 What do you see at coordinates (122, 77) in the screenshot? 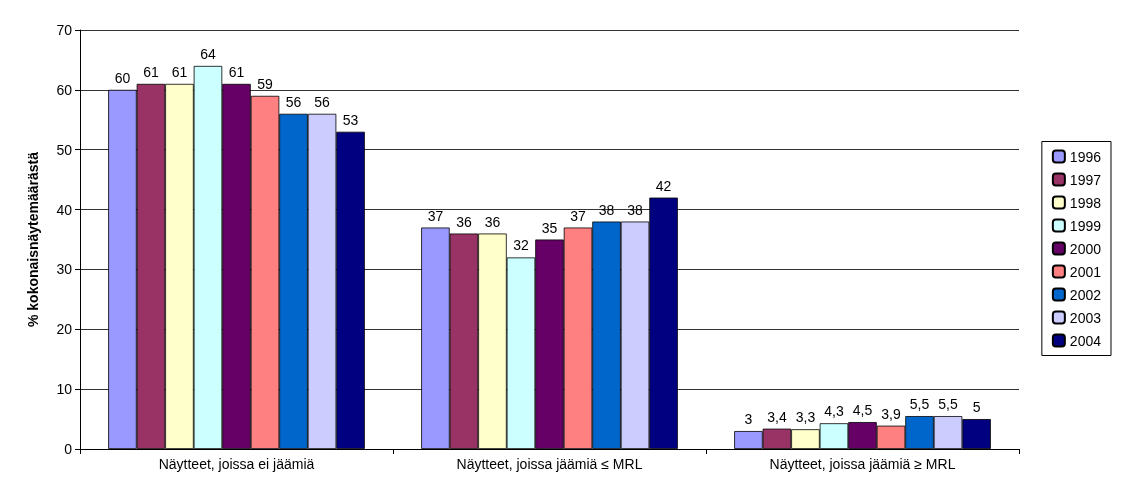
I see `data-label: 60` at bounding box center [122, 77].